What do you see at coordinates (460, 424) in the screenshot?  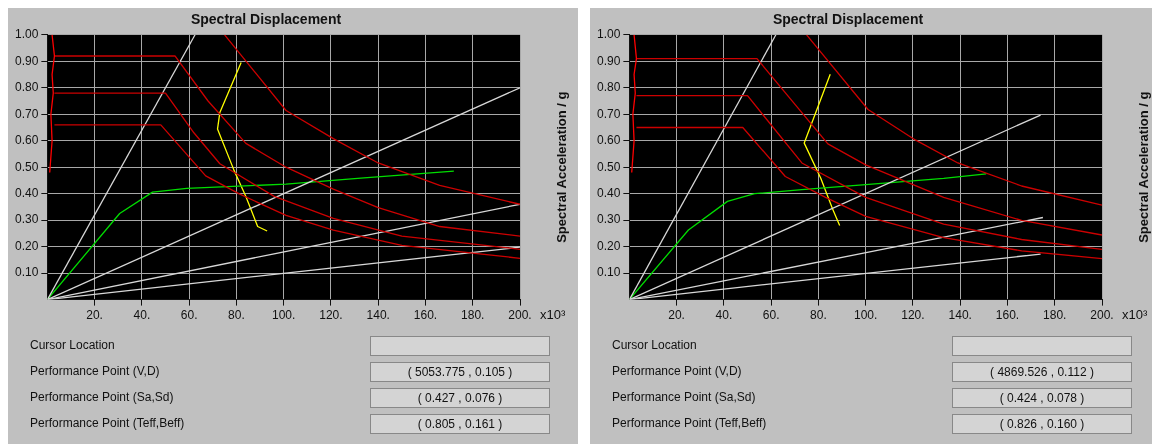 I see `text-field: ( 0.805 , 0.161 )` at bounding box center [460, 424].